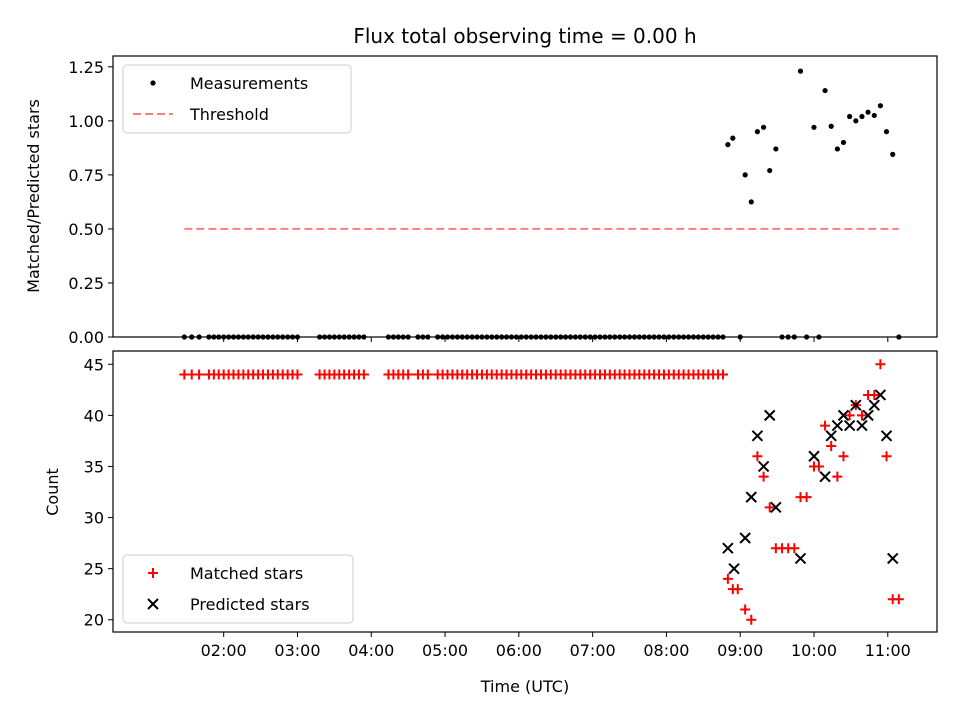  I want to click on x-tick-label: 04:00, so click(371, 650).